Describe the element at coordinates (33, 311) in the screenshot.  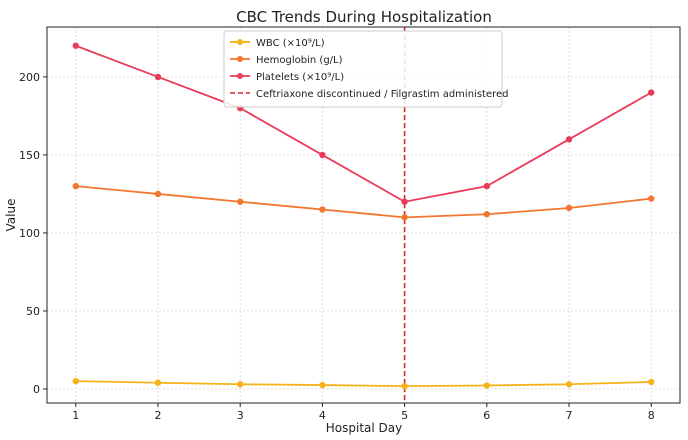
I see `y-tick-label: 50` at that location.